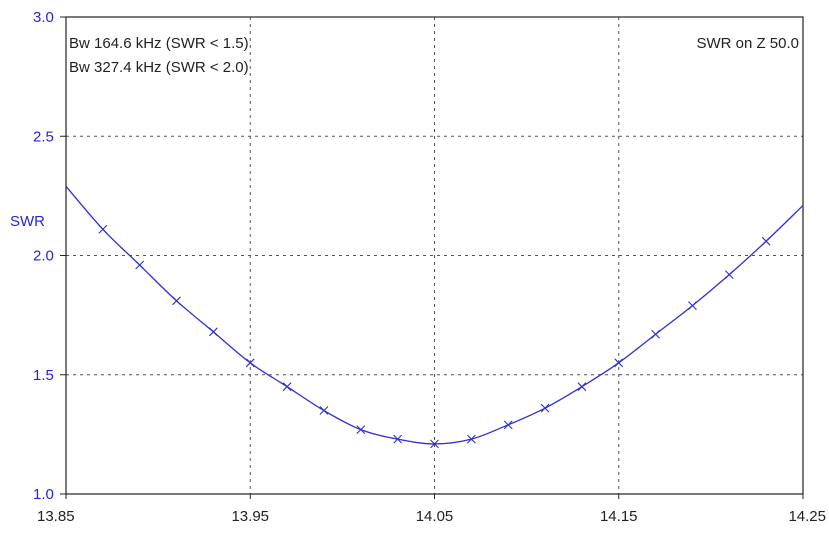 The width and height of the screenshot is (829, 534). I want to click on y-tick-label: 2.0, so click(43, 256).